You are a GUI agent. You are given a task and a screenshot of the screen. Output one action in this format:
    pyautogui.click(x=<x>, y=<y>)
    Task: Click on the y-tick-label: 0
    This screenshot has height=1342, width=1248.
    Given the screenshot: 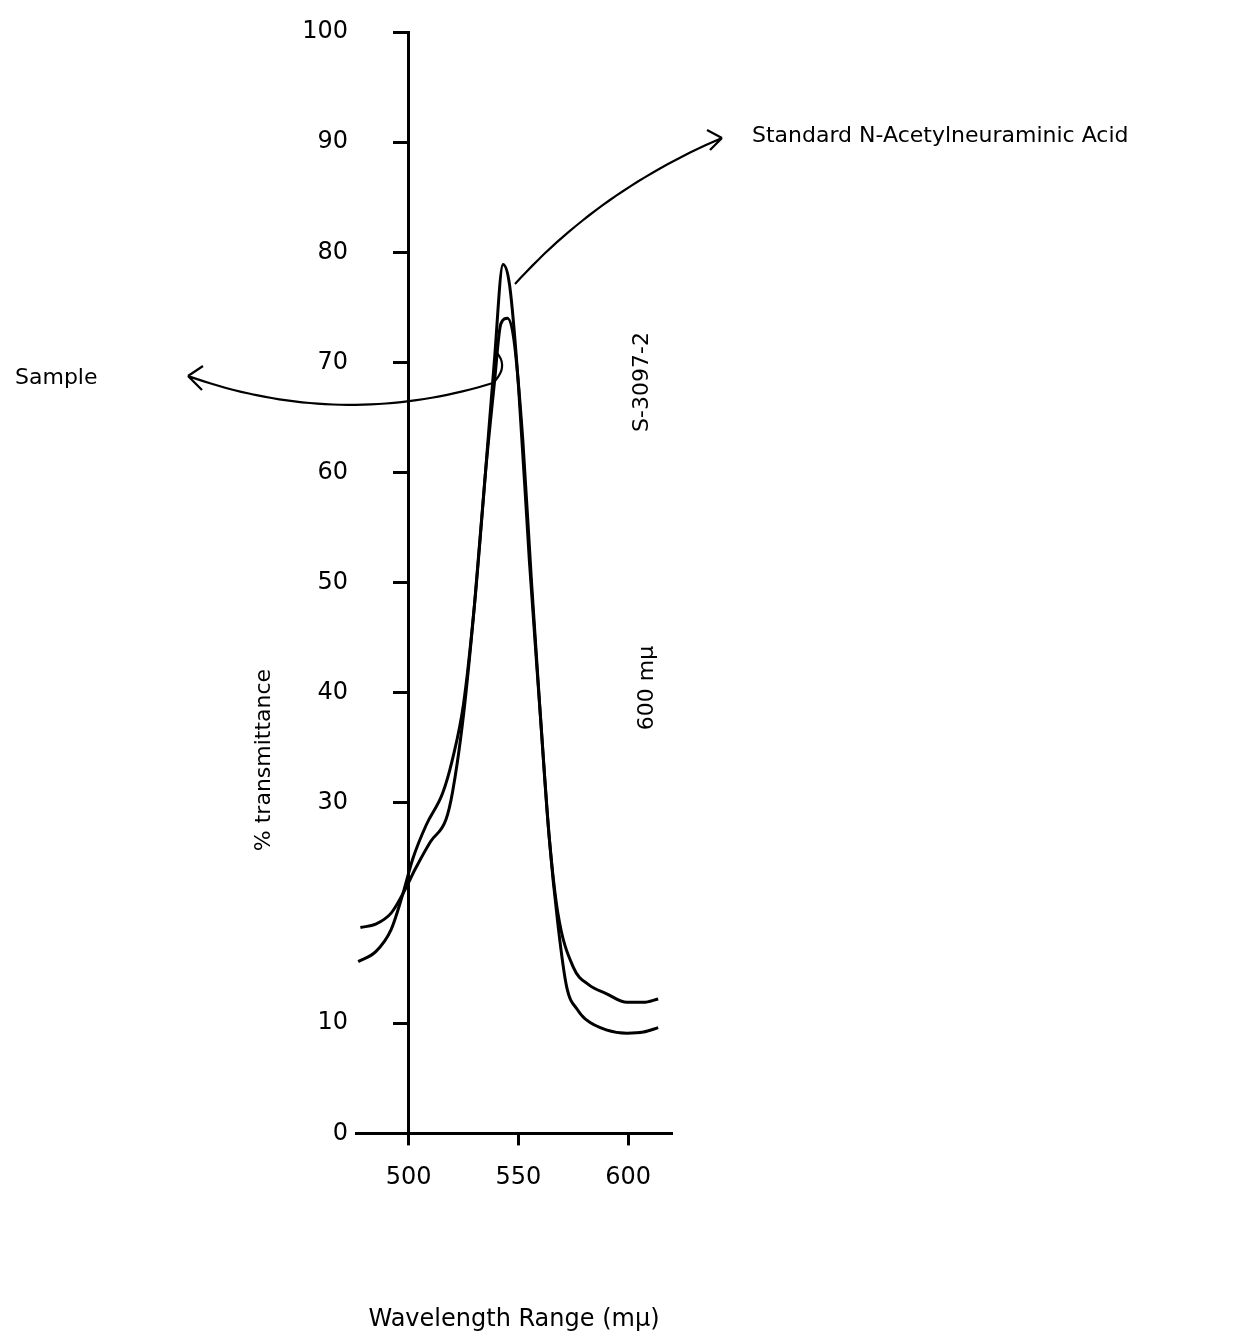 What is the action you would take?
    pyautogui.click(x=340, y=1131)
    